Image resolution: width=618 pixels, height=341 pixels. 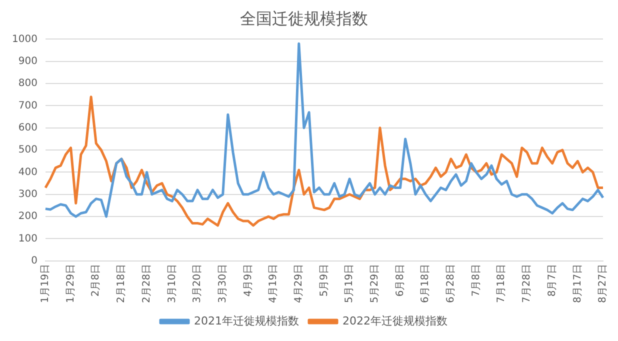 I want to click on y-tick-label: 600, so click(x=28, y=128).